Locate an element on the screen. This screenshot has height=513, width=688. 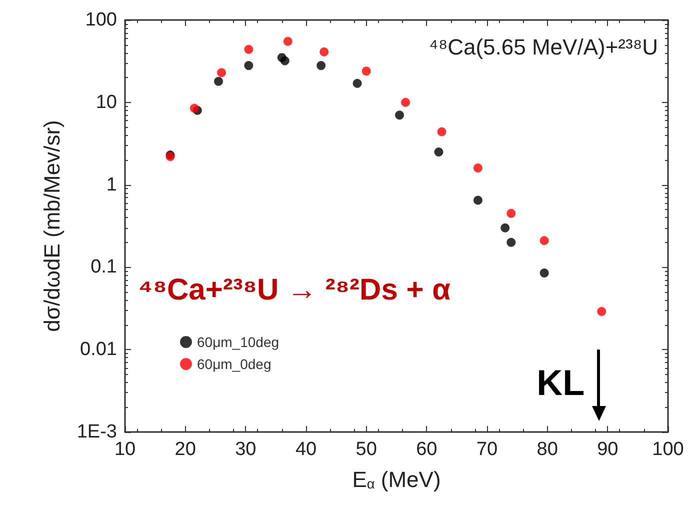
y-tick-label: 0.01 is located at coordinates (98, 349).